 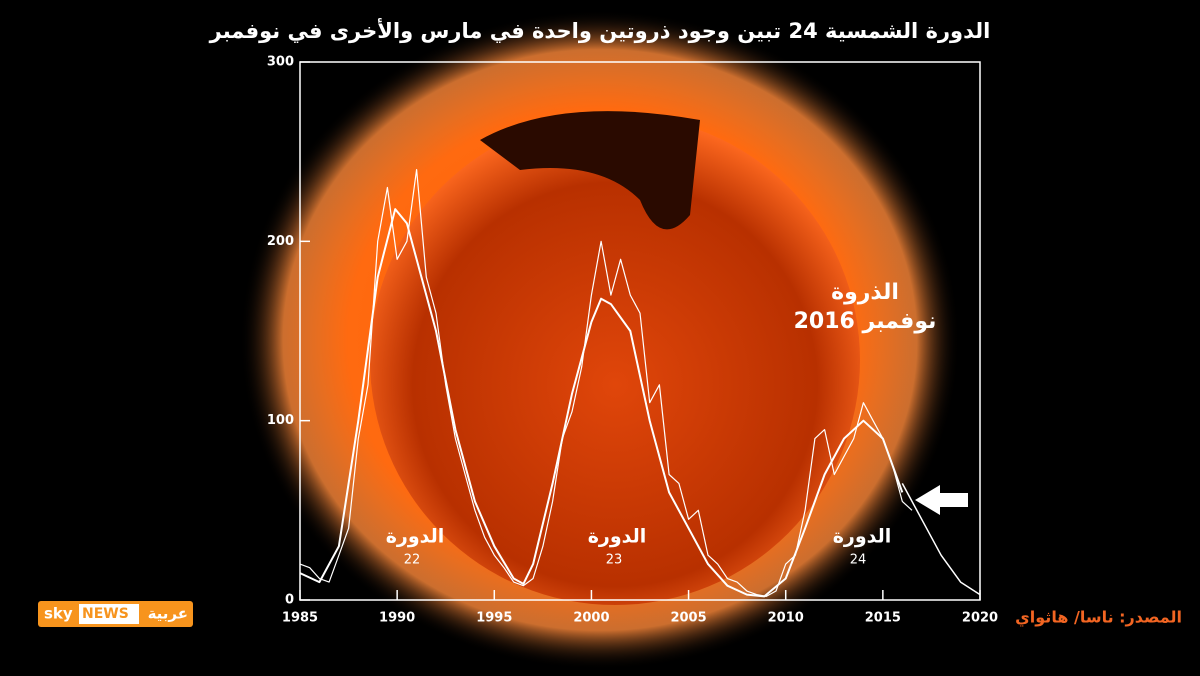 I want to click on source: المصدر: ناسا/ هاثواي, so click(x=1098, y=618).